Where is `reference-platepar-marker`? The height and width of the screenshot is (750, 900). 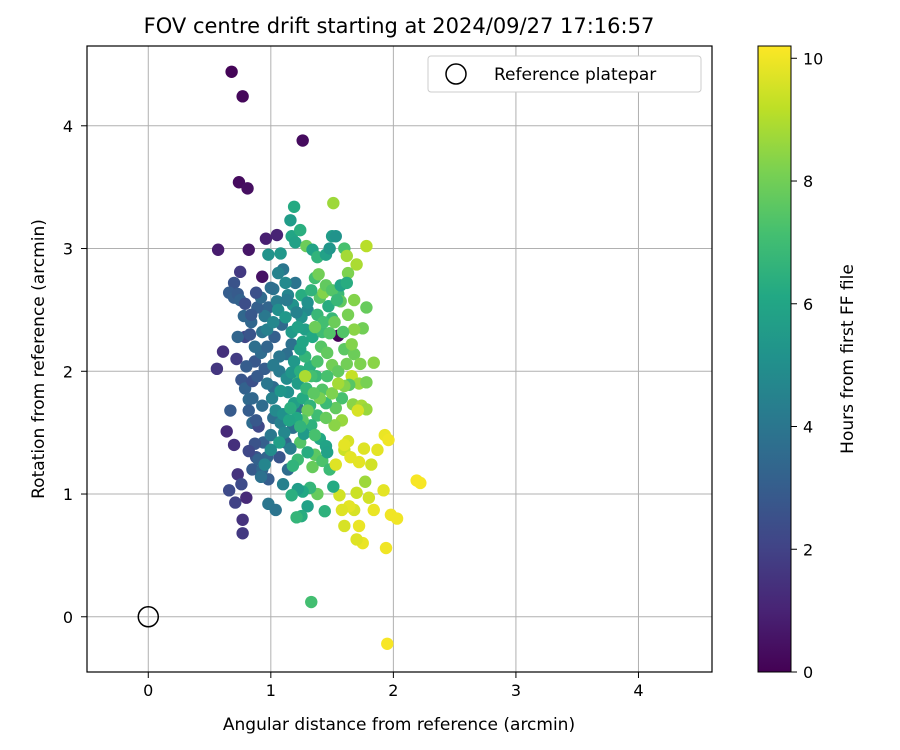
reference-platepar-marker is located at coordinates (148, 617).